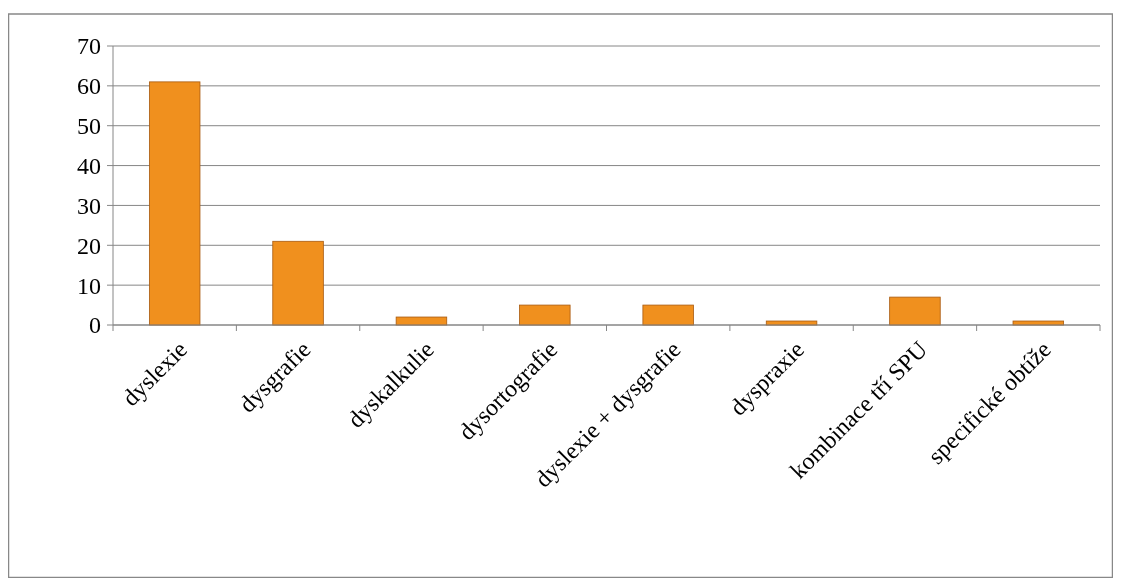  Describe the element at coordinates (95, 325) in the screenshot. I see `y-tick-label: 0` at that location.